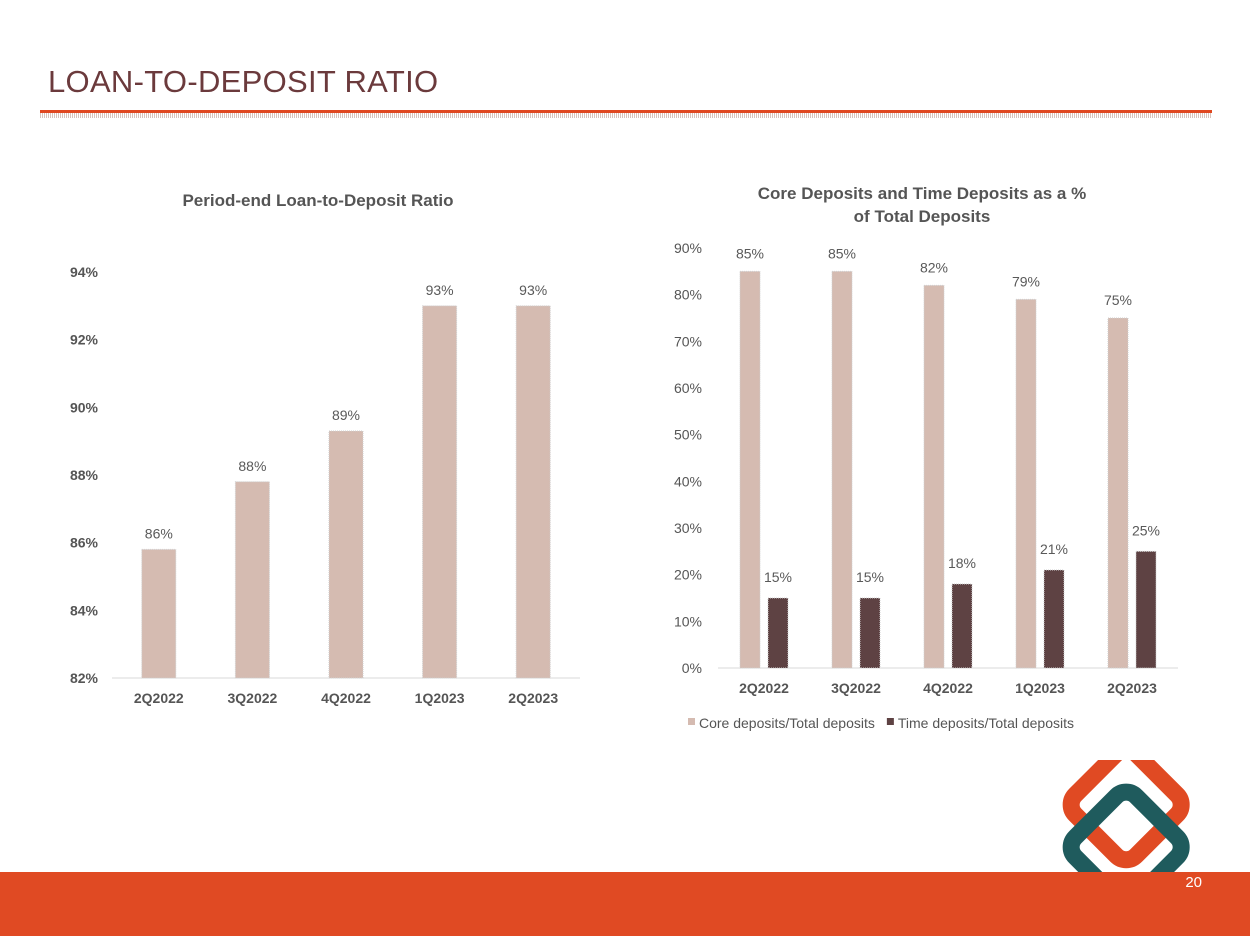 The height and width of the screenshot is (936, 1250). What do you see at coordinates (692, 668) in the screenshot?
I see `y-tick-label: 0%` at bounding box center [692, 668].